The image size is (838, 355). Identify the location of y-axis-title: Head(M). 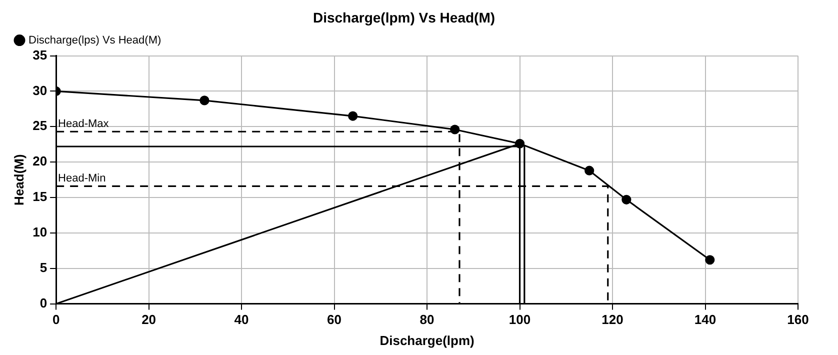
(18, 180).